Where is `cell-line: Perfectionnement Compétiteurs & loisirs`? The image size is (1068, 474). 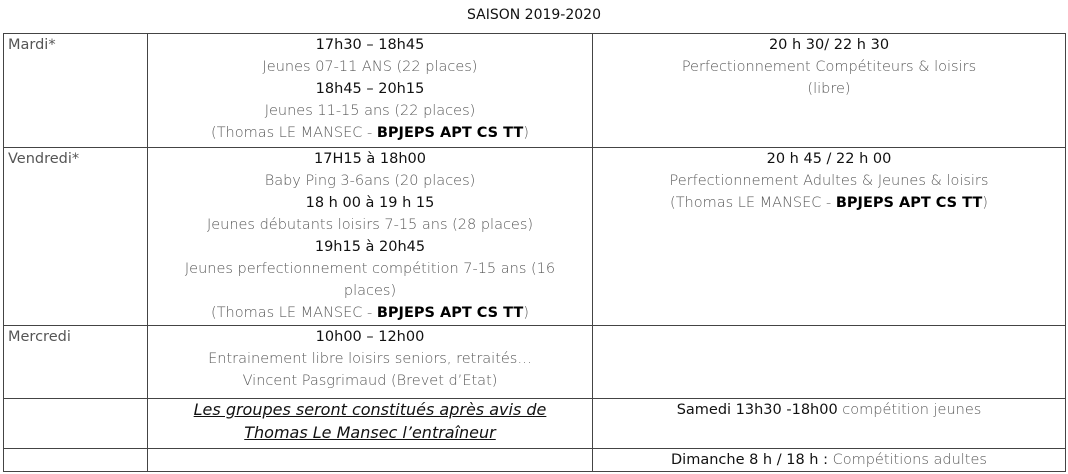 cell-line: Perfectionnement Compétiteurs & loisirs is located at coordinates (829, 67).